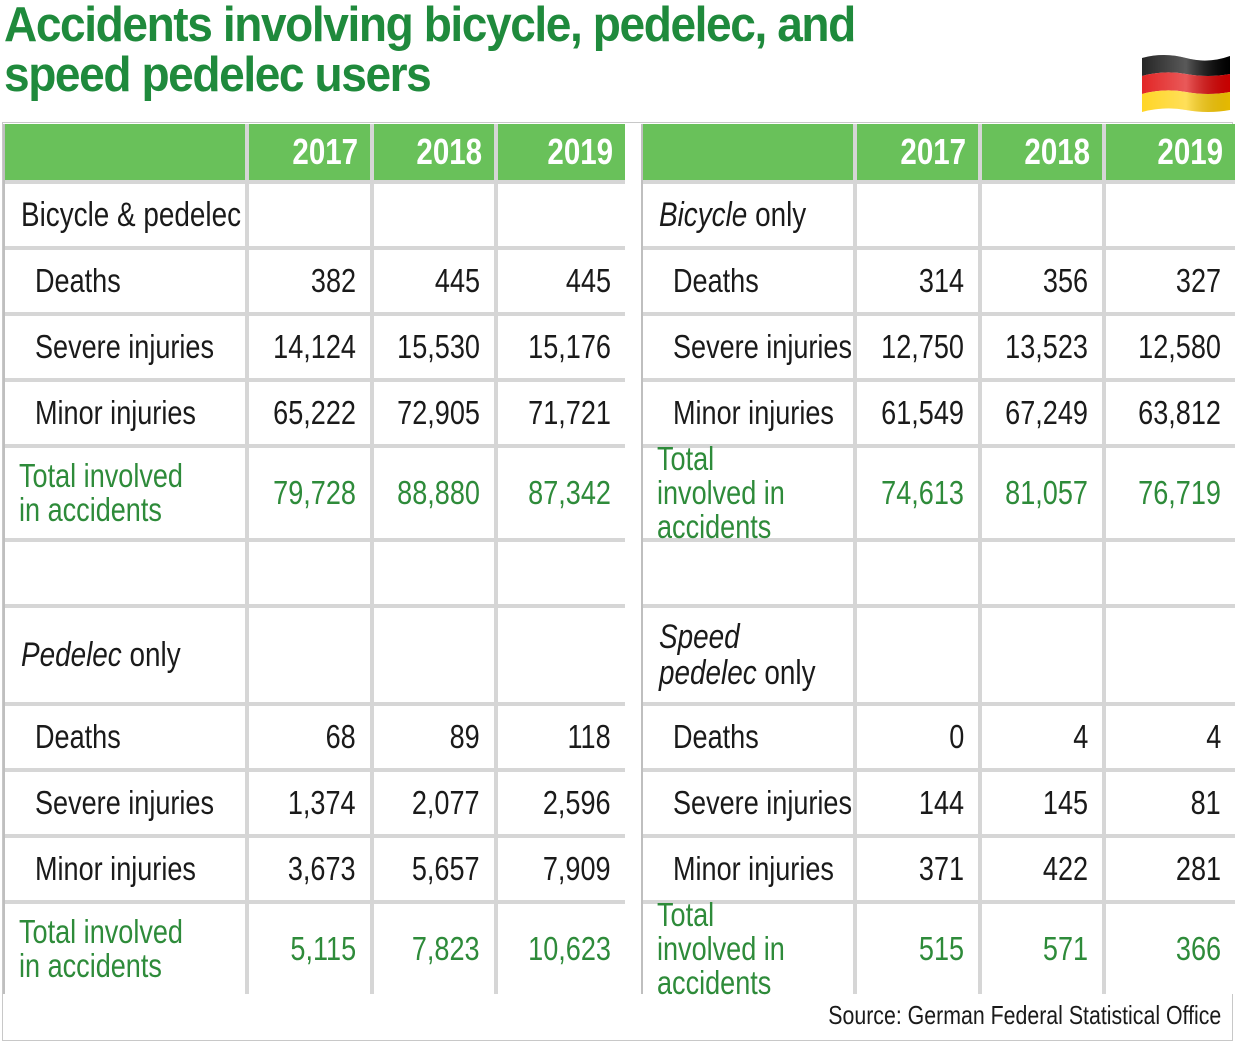 This screenshot has width=1235, height=1045. What do you see at coordinates (1186, 83) in the screenshot?
I see `germany-flag-icon` at bounding box center [1186, 83].